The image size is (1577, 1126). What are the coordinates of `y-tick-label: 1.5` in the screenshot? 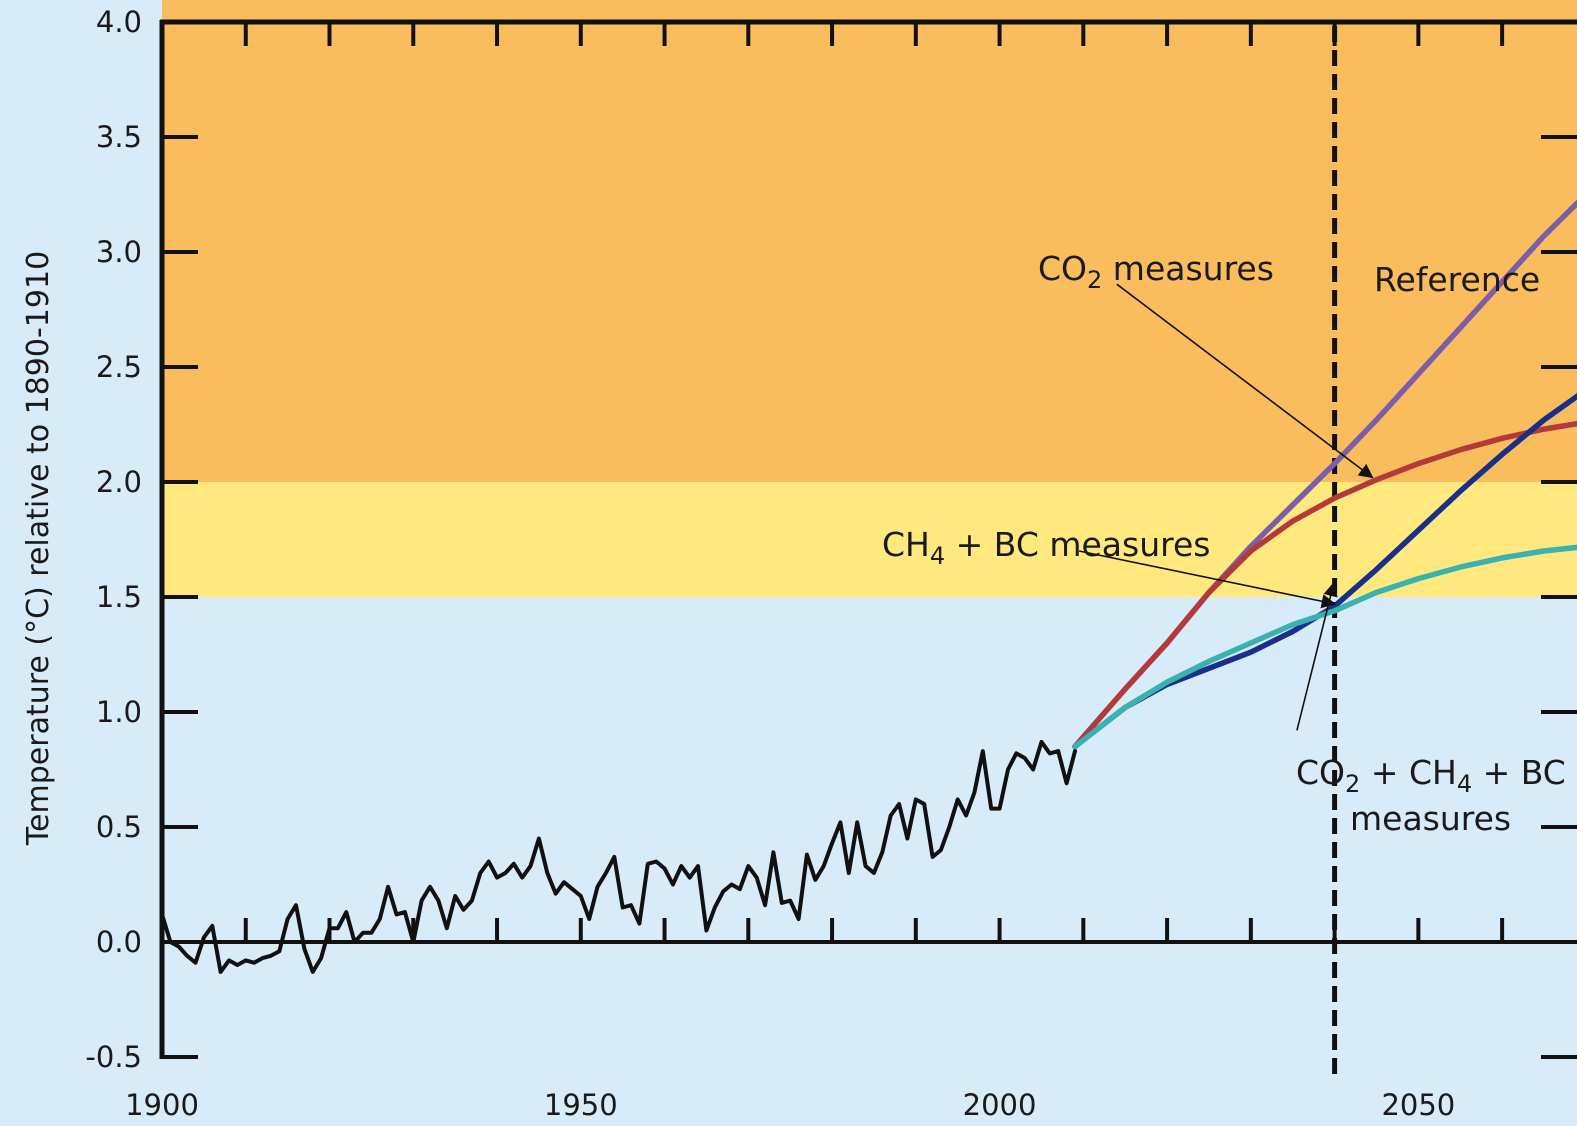 It's located at (119, 597).